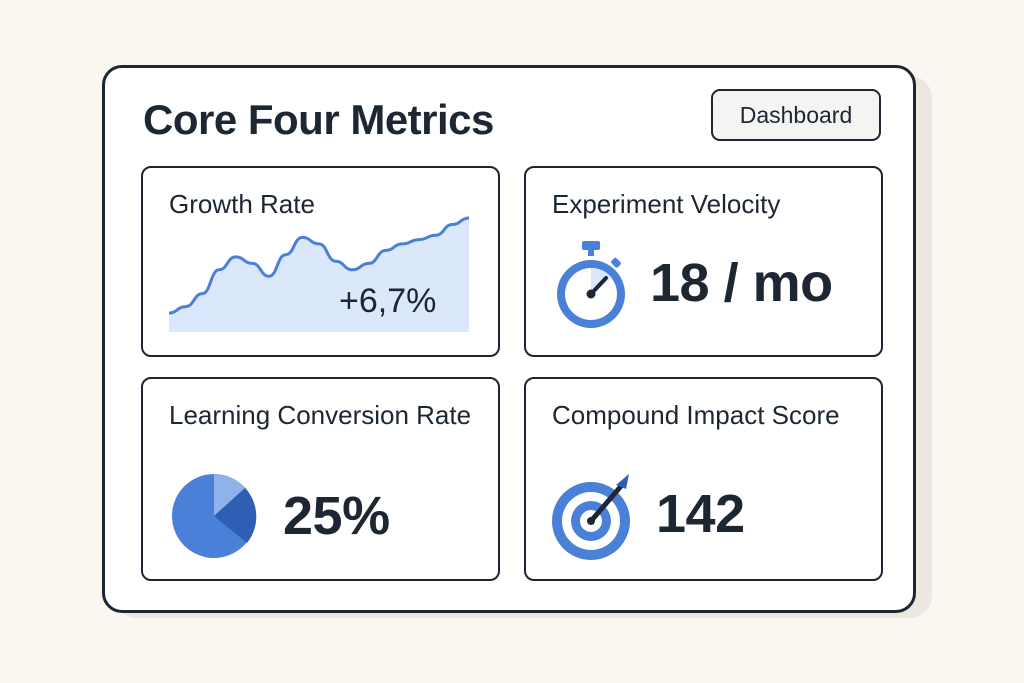 The image size is (1024, 683). What do you see at coordinates (318, 119) in the screenshot?
I see `page-title: Core Four Metrics` at bounding box center [318, 119].